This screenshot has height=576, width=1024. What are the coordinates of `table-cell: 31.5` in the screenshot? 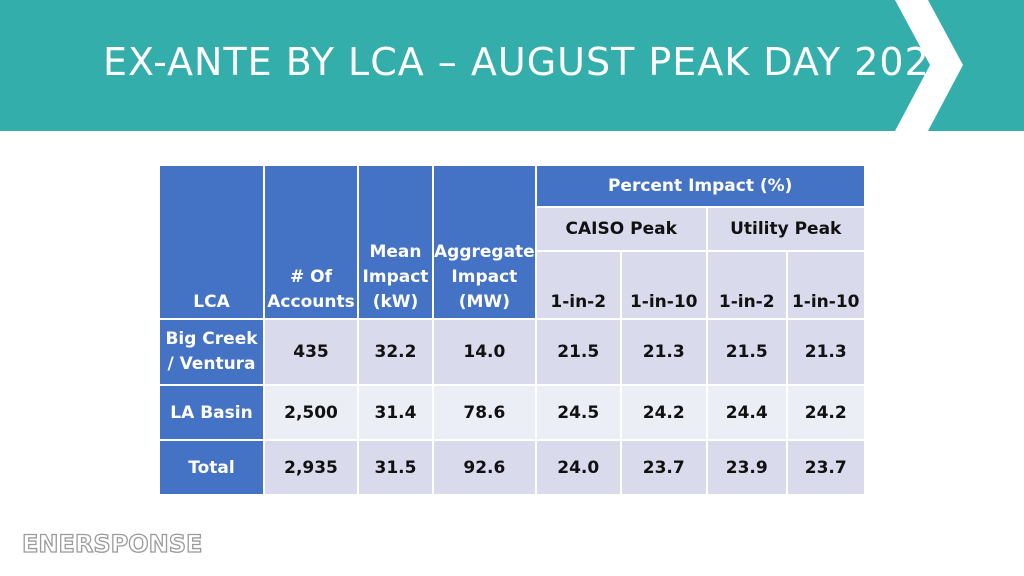 It's located at (395, 467).